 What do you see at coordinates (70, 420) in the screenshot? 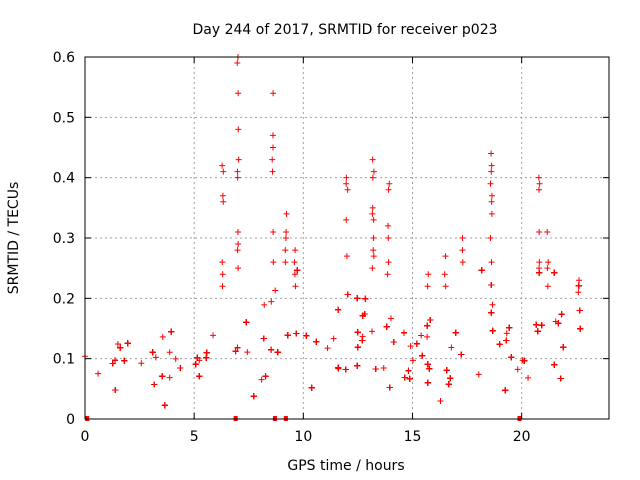
I see `y-tick-label: 0` at bounding box center [70, 420].